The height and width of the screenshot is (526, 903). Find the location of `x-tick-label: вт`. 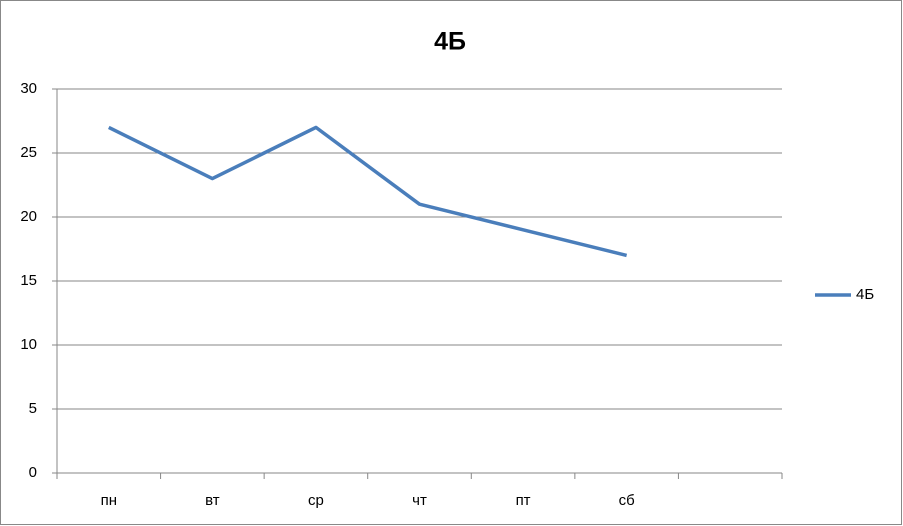

x-tick-label: вт is located at coordinates (212, 500).